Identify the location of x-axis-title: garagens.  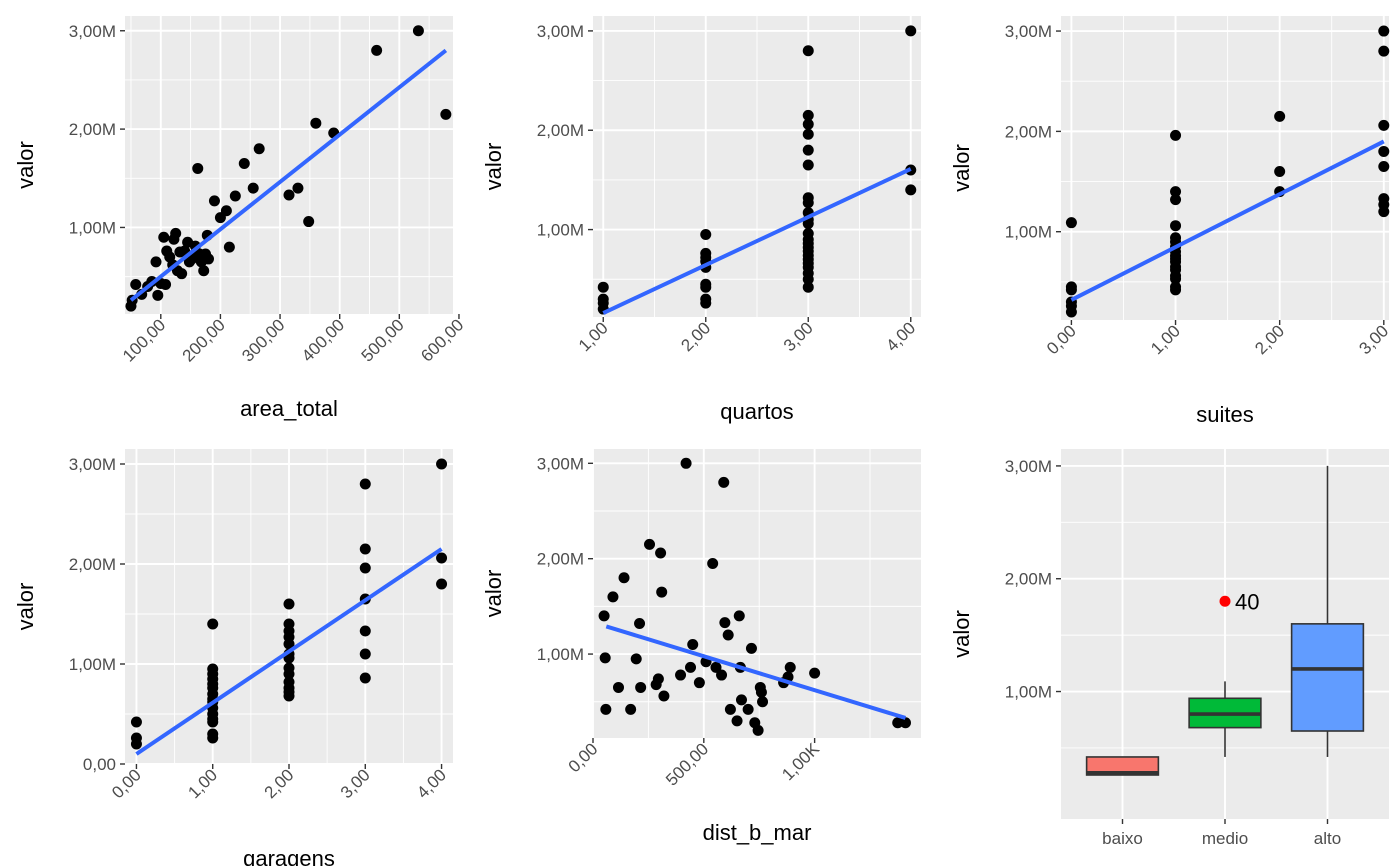
(289, 856).